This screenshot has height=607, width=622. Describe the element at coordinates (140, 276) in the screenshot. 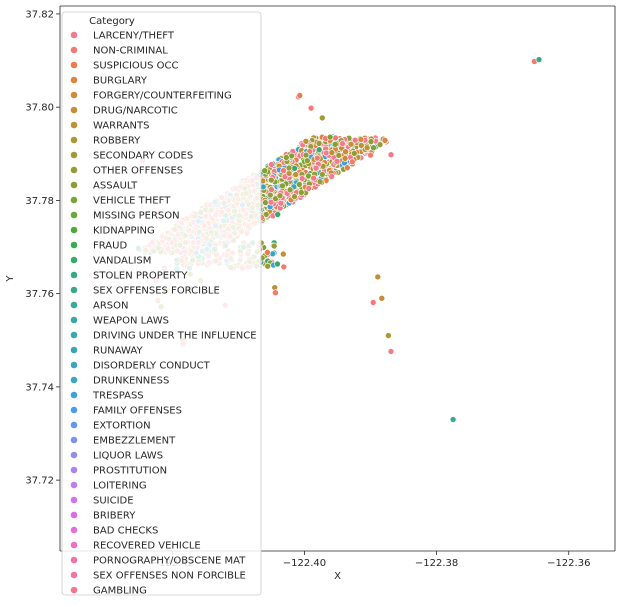

I see `legend-entry-label: STOLEN PROPERTY` at that location.